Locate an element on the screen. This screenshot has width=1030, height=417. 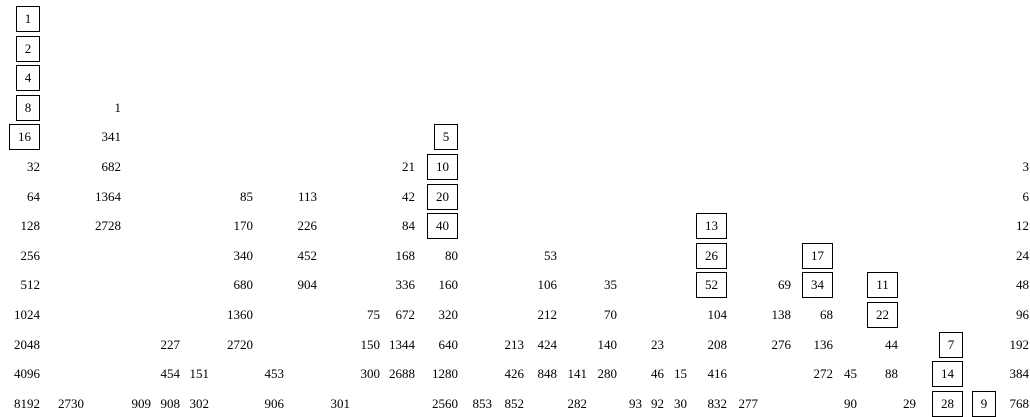
tree-number: 302 is located at coordinates (199, 403).